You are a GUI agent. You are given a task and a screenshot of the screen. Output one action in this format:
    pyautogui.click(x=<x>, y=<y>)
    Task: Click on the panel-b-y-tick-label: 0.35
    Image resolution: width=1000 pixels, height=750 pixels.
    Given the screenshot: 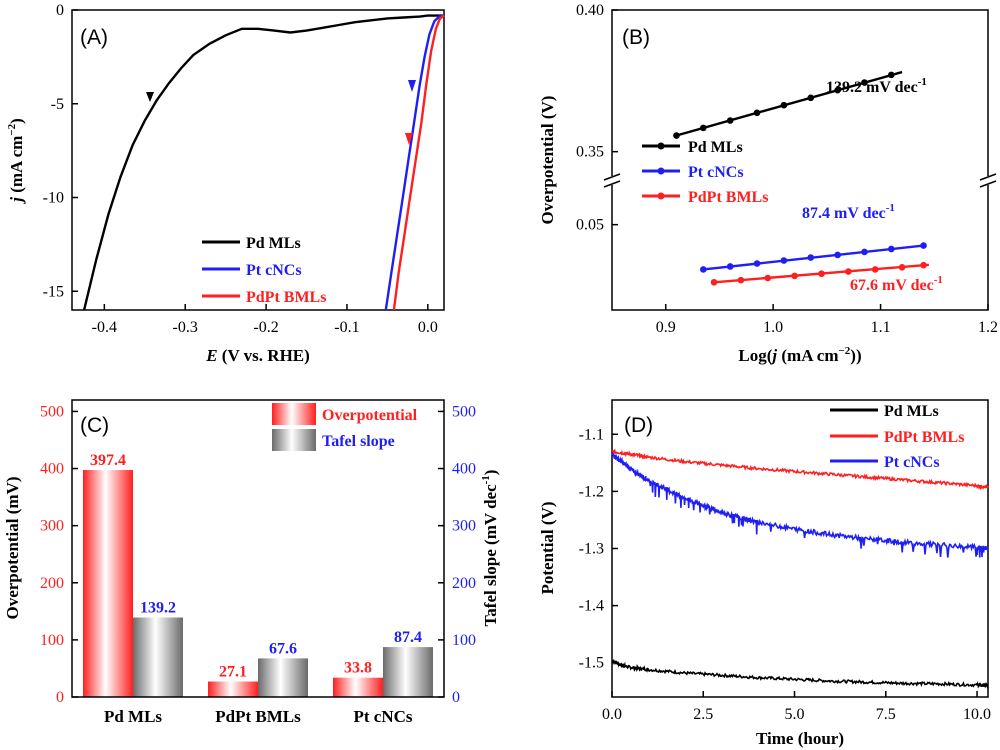 What is the action you would take?
    pyautogui.click(x=590, y=152)
    